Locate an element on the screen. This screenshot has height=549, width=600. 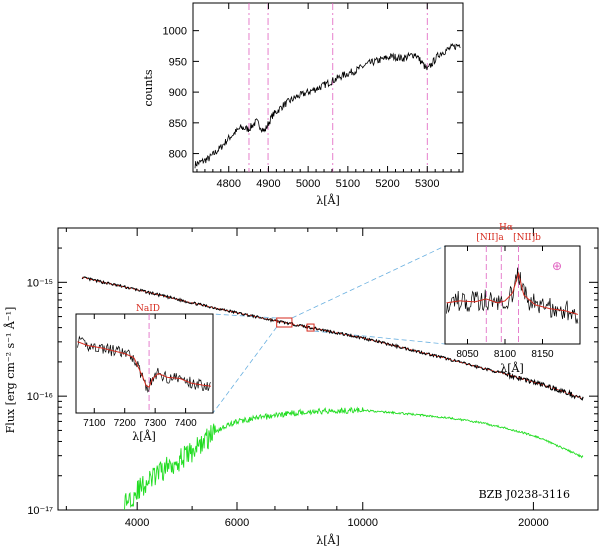
inset-right-frame is located at coordinates (512, 295).